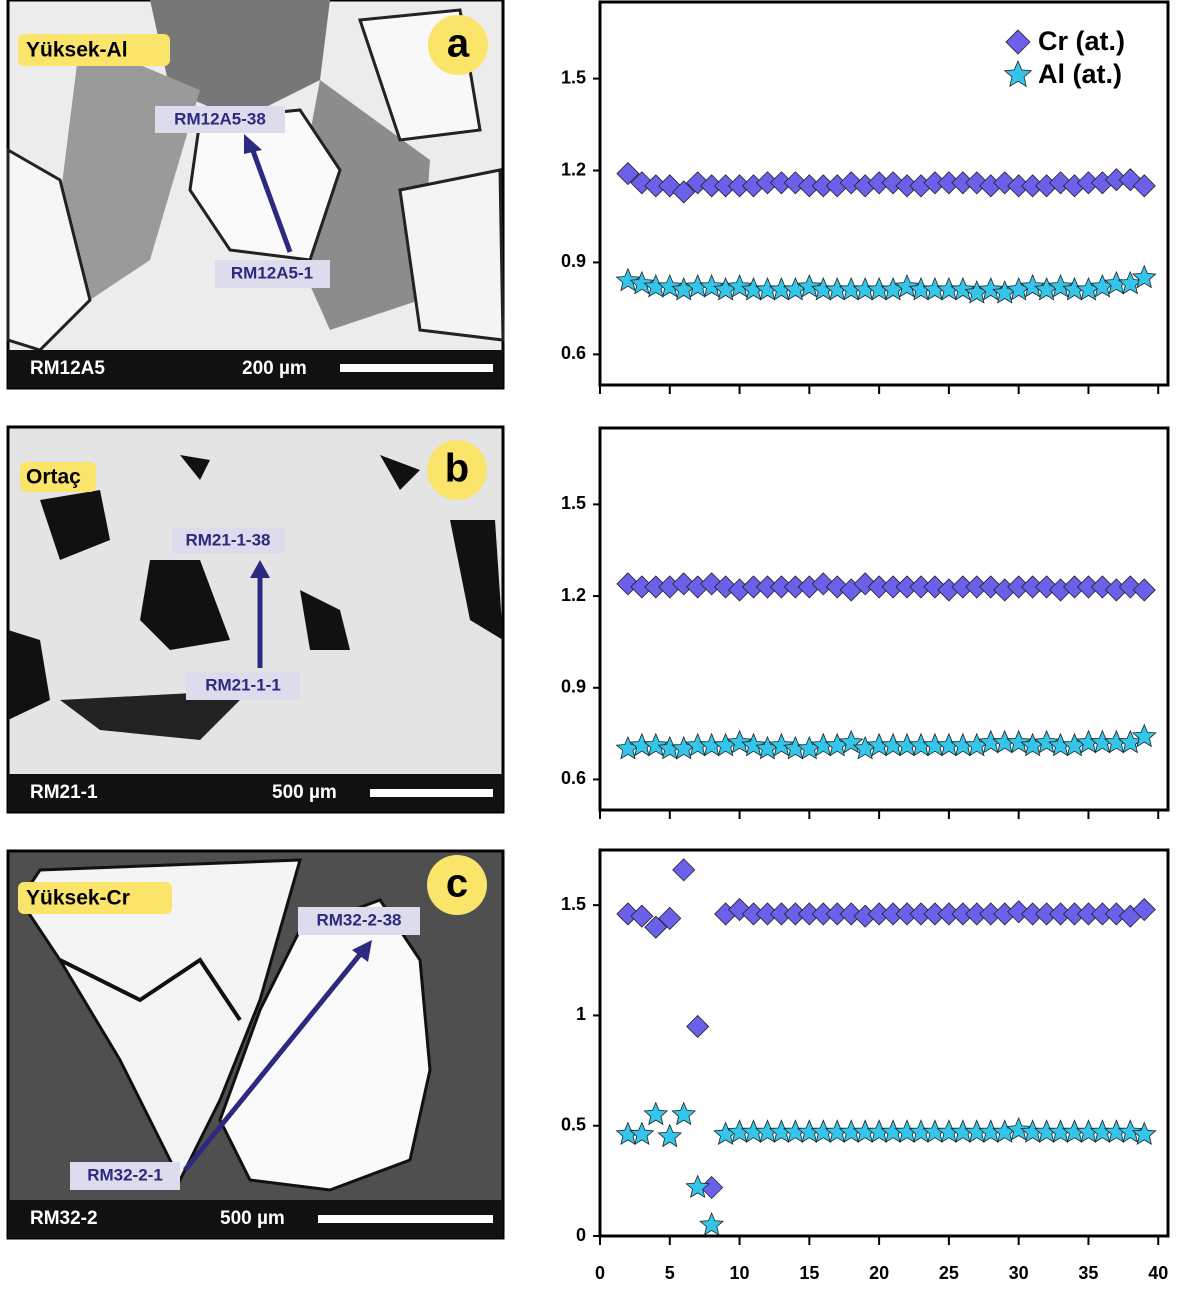 Image resolution: width=1182 pixels, height=1296 pixels. I want to click on sample-name: RM12A5, so click(67, 368).